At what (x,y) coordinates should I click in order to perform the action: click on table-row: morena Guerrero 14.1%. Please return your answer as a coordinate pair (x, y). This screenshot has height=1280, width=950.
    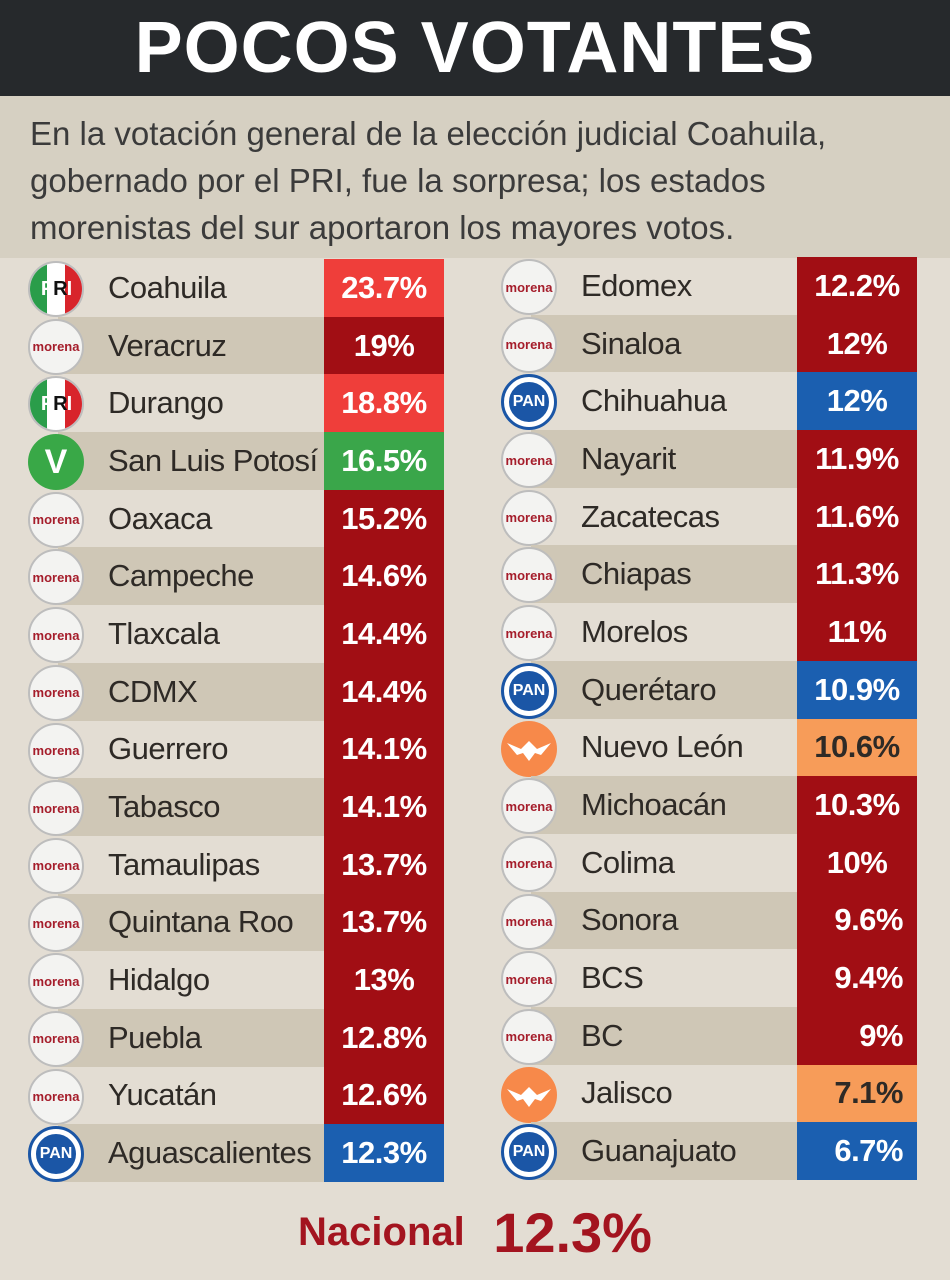
    Looking at the image, I should click on (236, 749).